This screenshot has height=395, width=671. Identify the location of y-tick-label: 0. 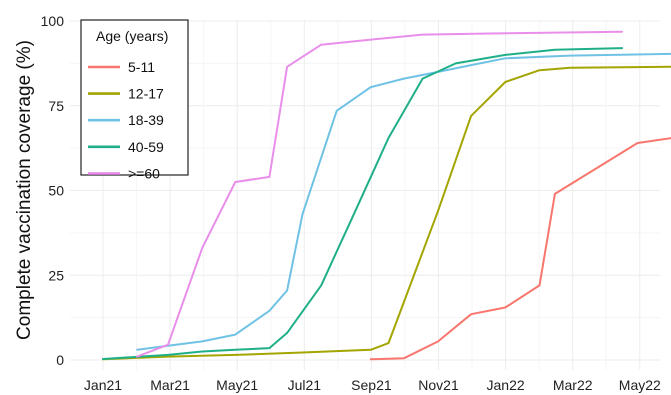
(60, 360).